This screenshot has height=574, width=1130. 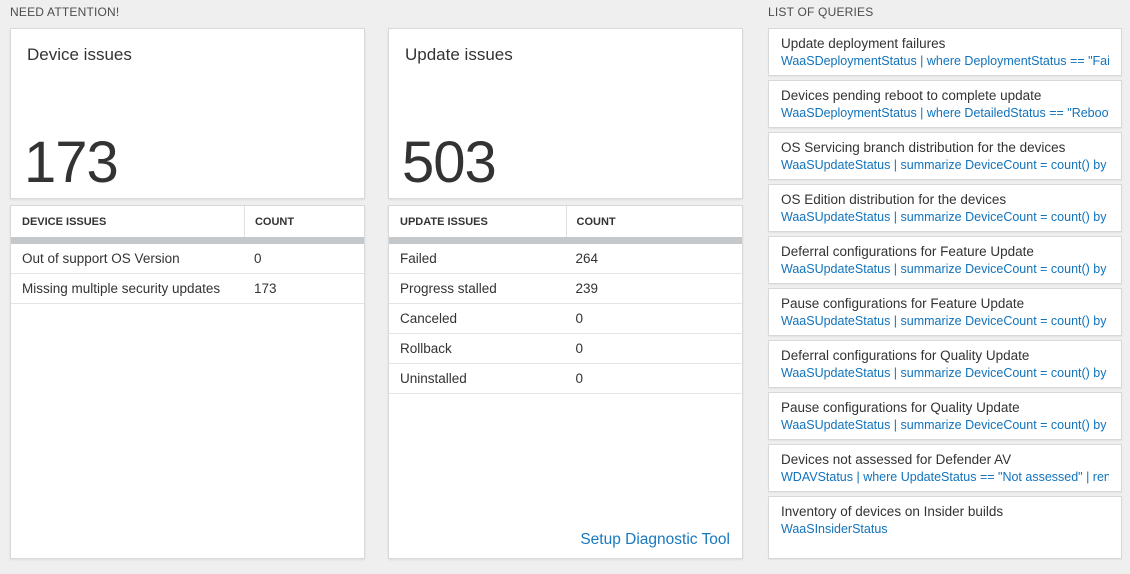 I want to click on device-issues-table-header: DEVICE ISSUES COUNT, so click(x=187, y=221).